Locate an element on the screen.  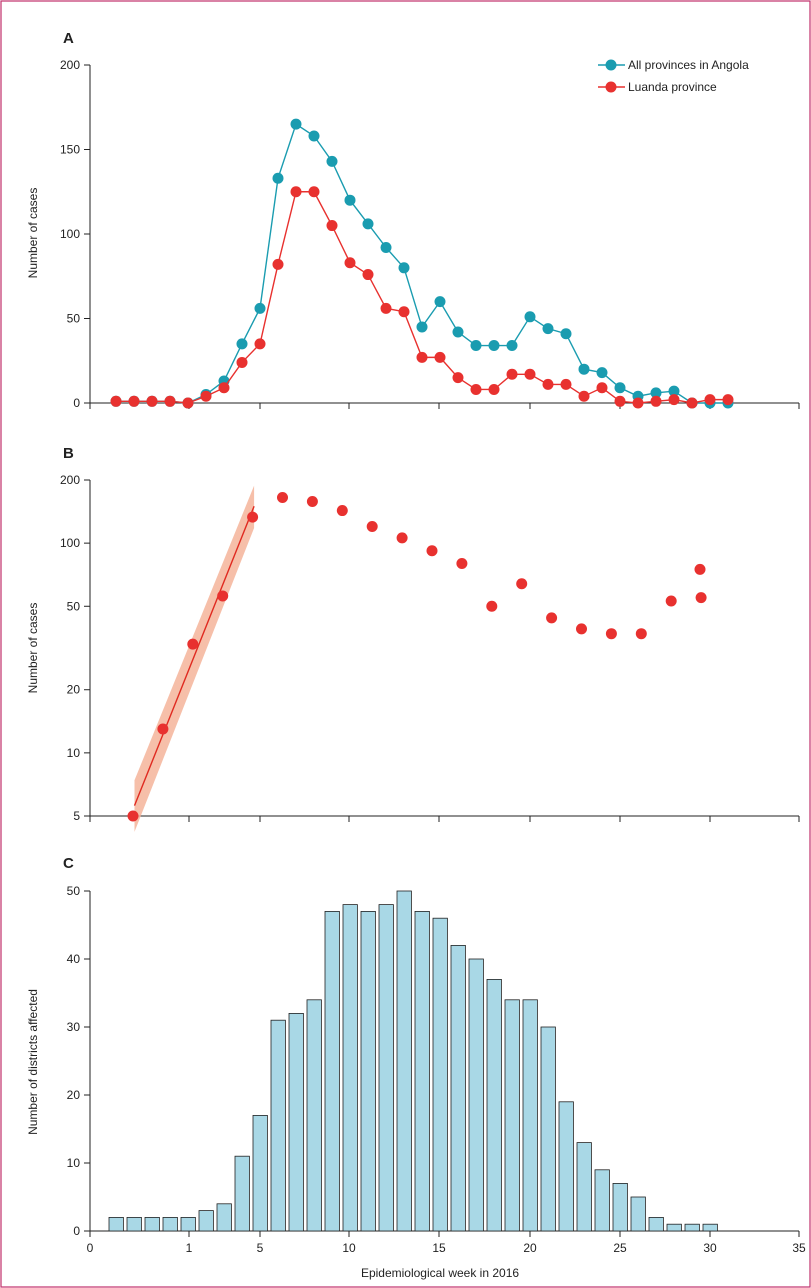
series-line-luanda is located at coordinates (422, 297).